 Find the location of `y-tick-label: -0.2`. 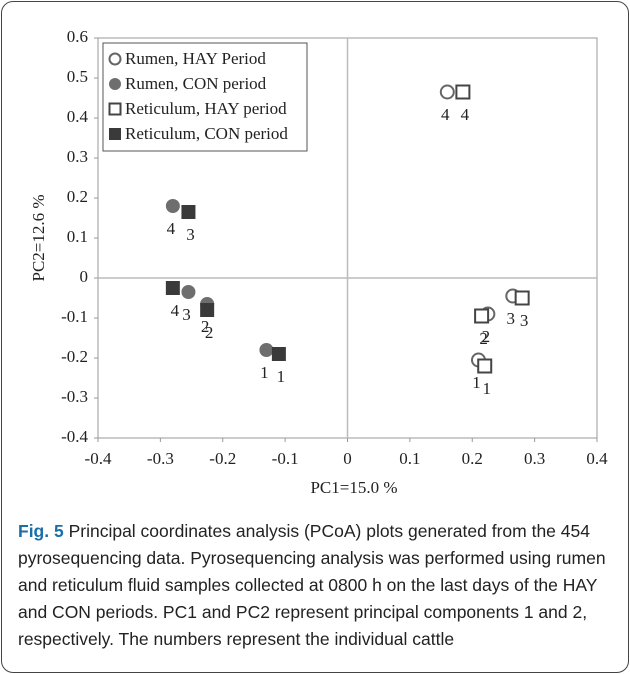

y-tick-label: -0.2 is located at coordinates (74, 356).